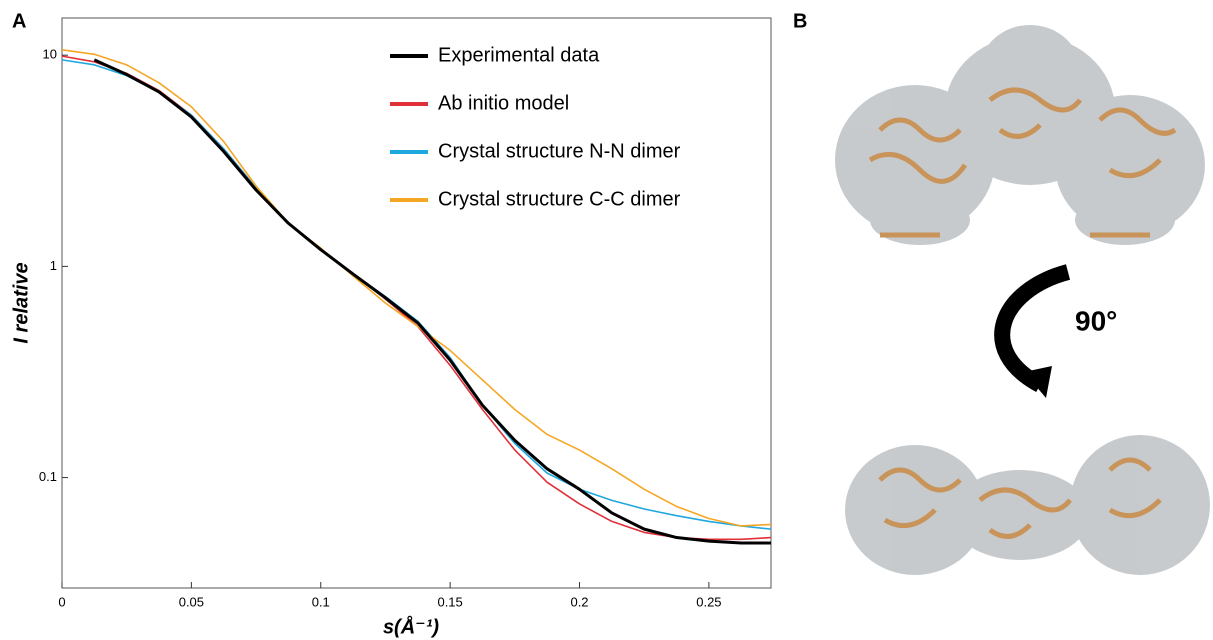 This screenshot has height=640, width=1213. Describe the element at coordinates (519, 55) in the screenshot. I see `legend-label: Experimental data` at that location.